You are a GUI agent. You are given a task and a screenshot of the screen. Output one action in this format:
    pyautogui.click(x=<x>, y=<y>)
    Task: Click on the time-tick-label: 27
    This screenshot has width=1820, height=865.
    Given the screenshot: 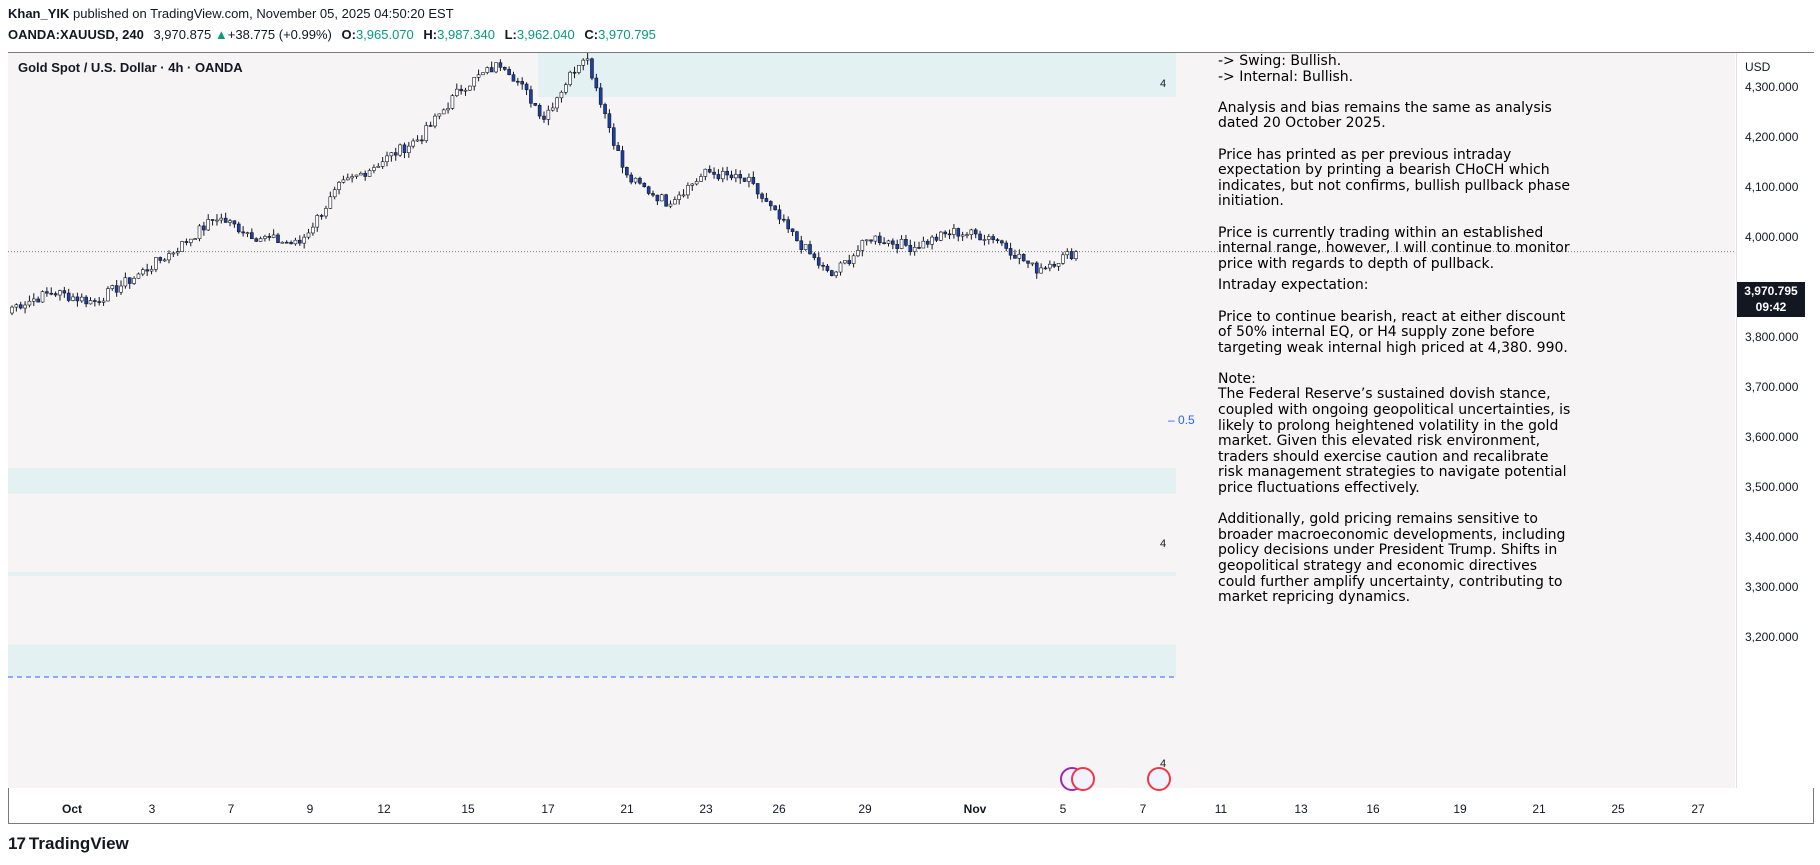 What is the action you would take?
    pyautogui.click(x=1698, y=809)
    